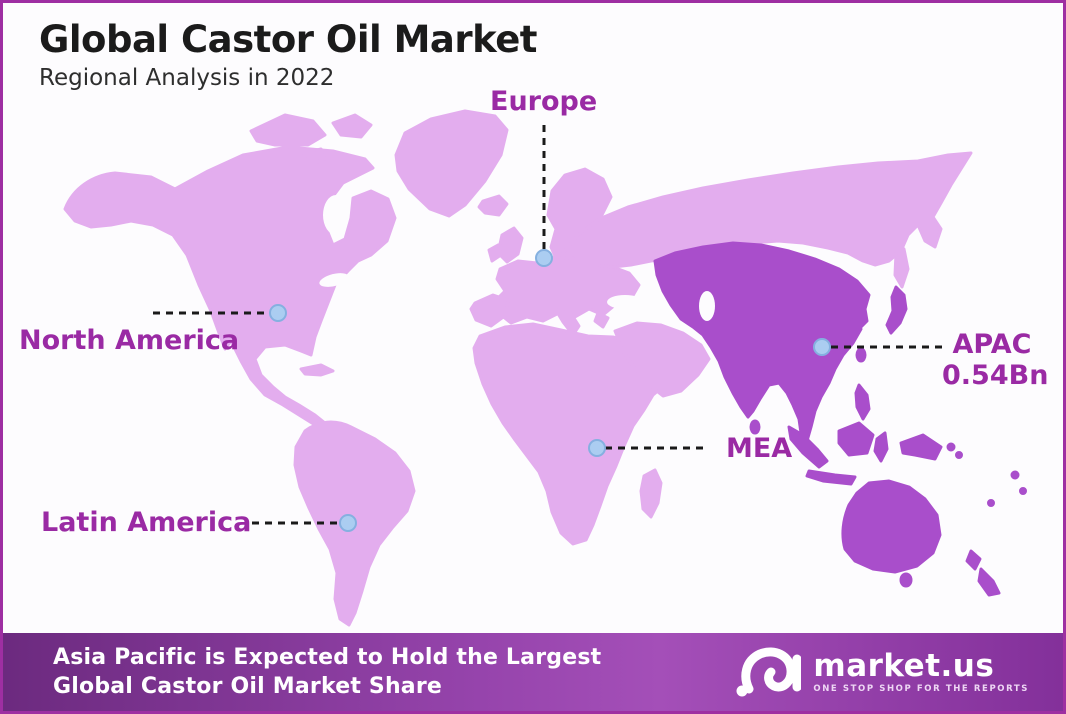  I want to click on page-subtitle: Regional Analysis in 2022, so click(187, 78).